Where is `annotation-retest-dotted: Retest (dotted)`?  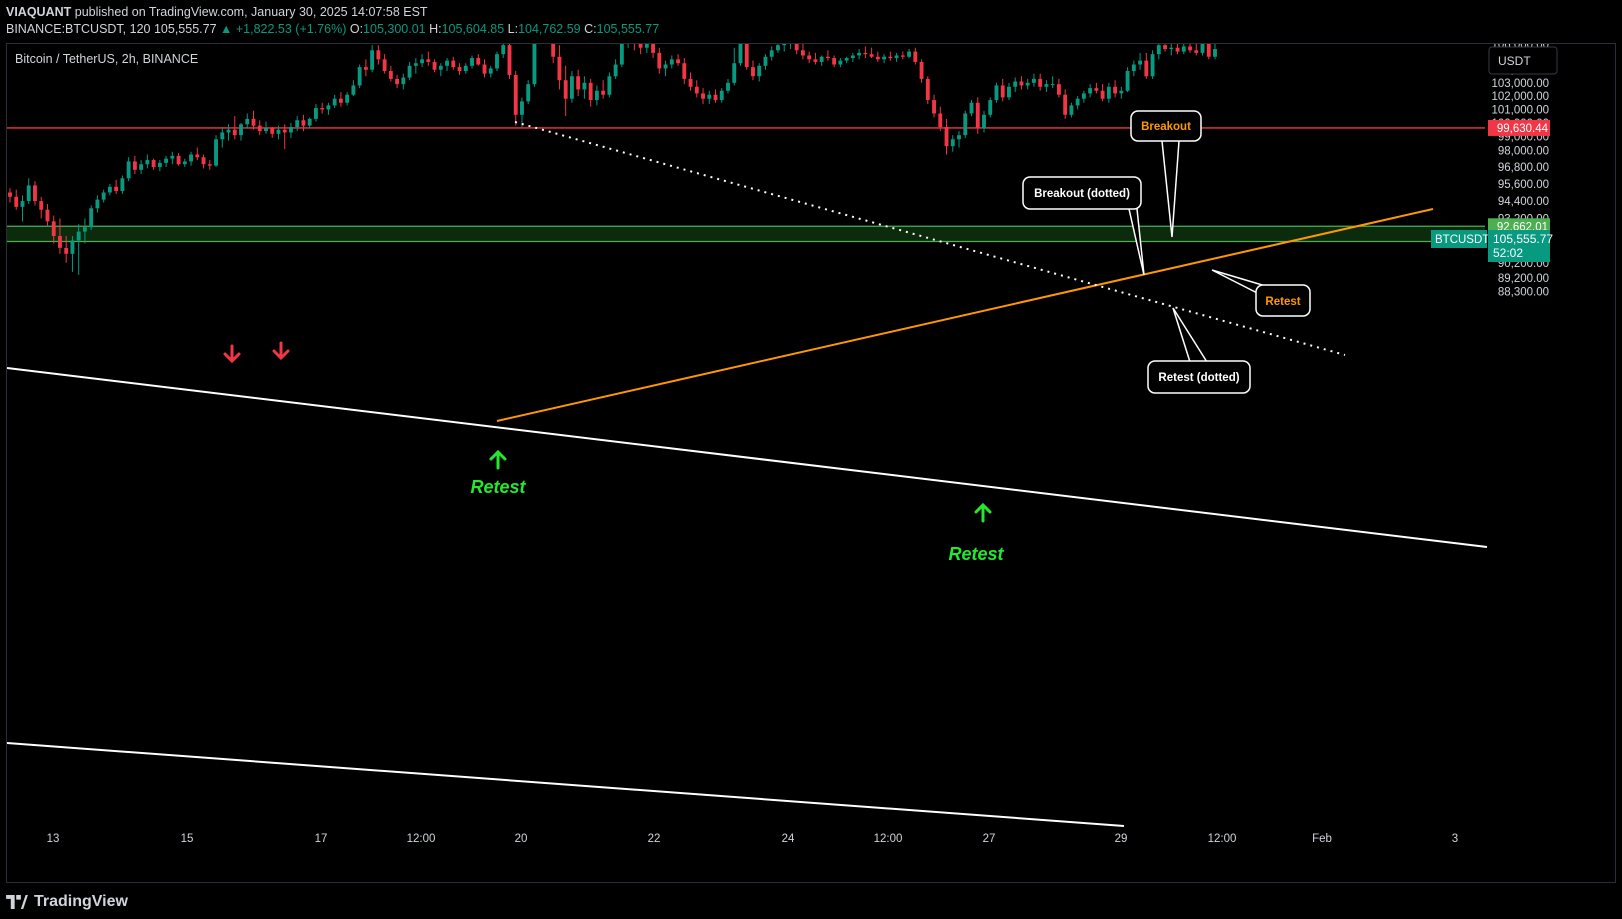
annotation-retest-dotted: Retest (dotted) is located at coordinates (1198, 378).